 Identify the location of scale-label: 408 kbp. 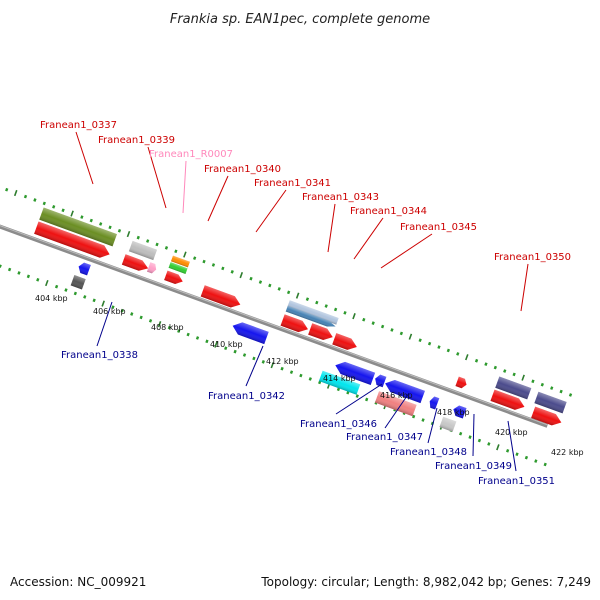
(167, 327).